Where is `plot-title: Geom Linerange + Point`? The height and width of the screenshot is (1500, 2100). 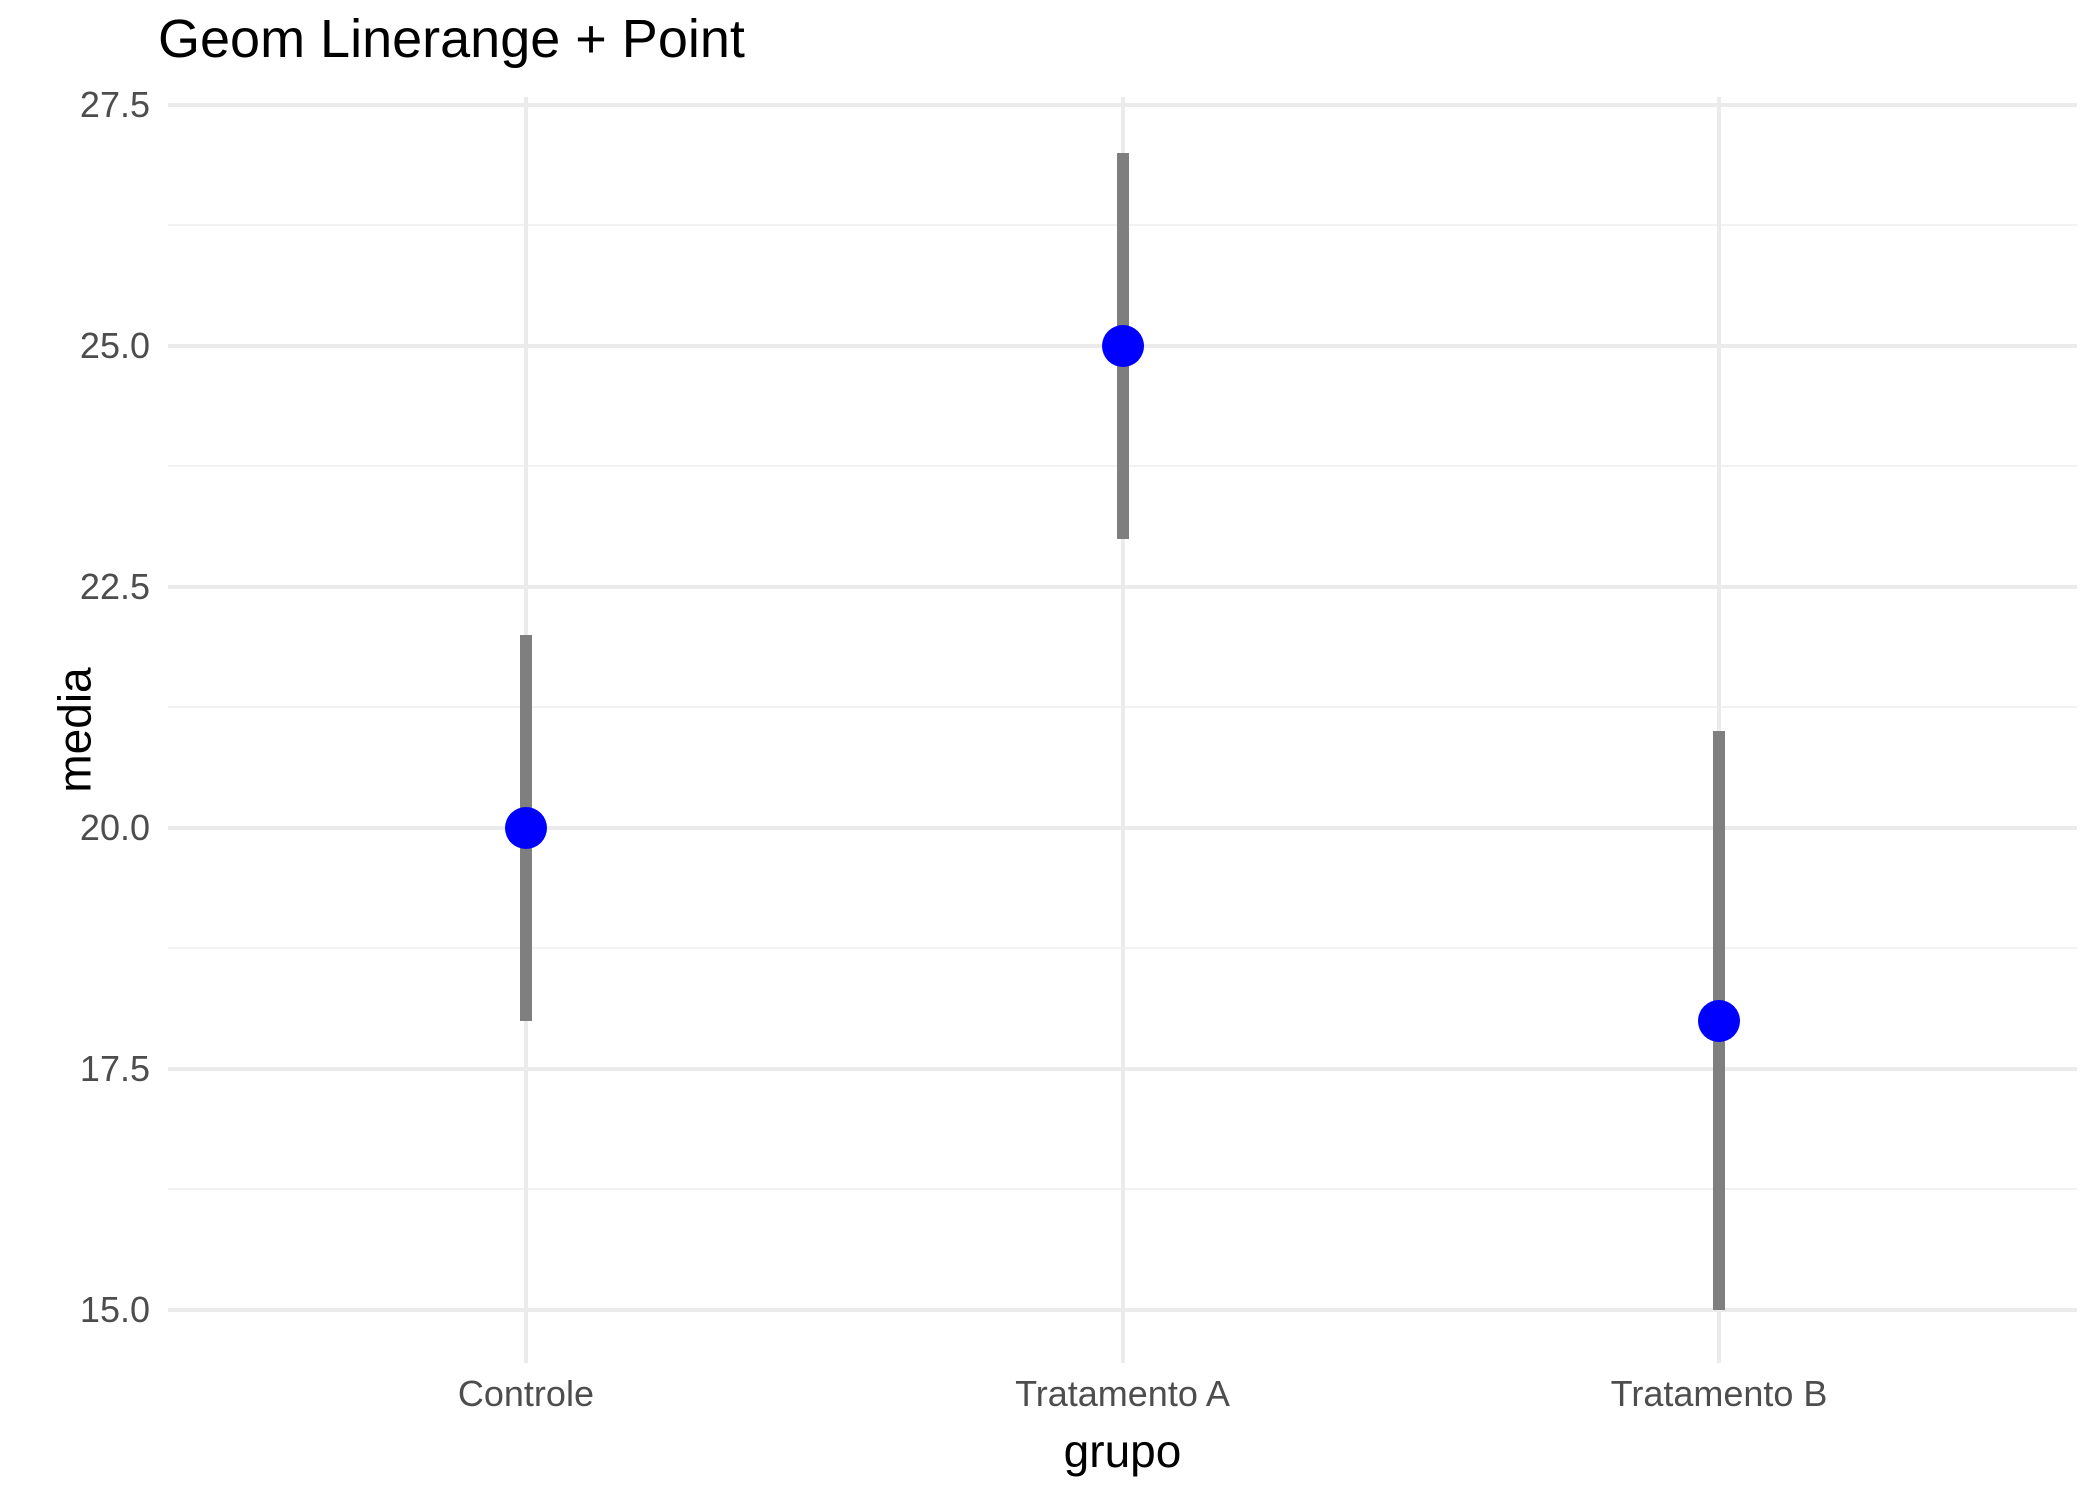
plot-title: Geom Linerange + Point is located at coordinates (451, 39).